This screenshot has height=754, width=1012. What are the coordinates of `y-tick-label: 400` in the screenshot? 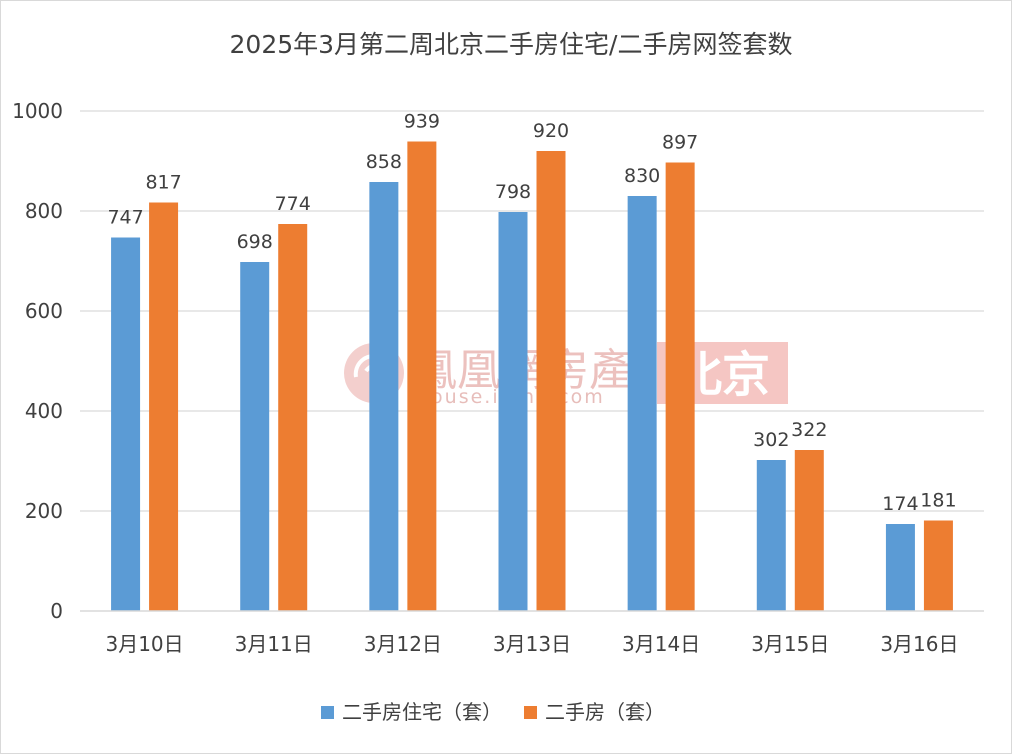 It's located at (44, 411).